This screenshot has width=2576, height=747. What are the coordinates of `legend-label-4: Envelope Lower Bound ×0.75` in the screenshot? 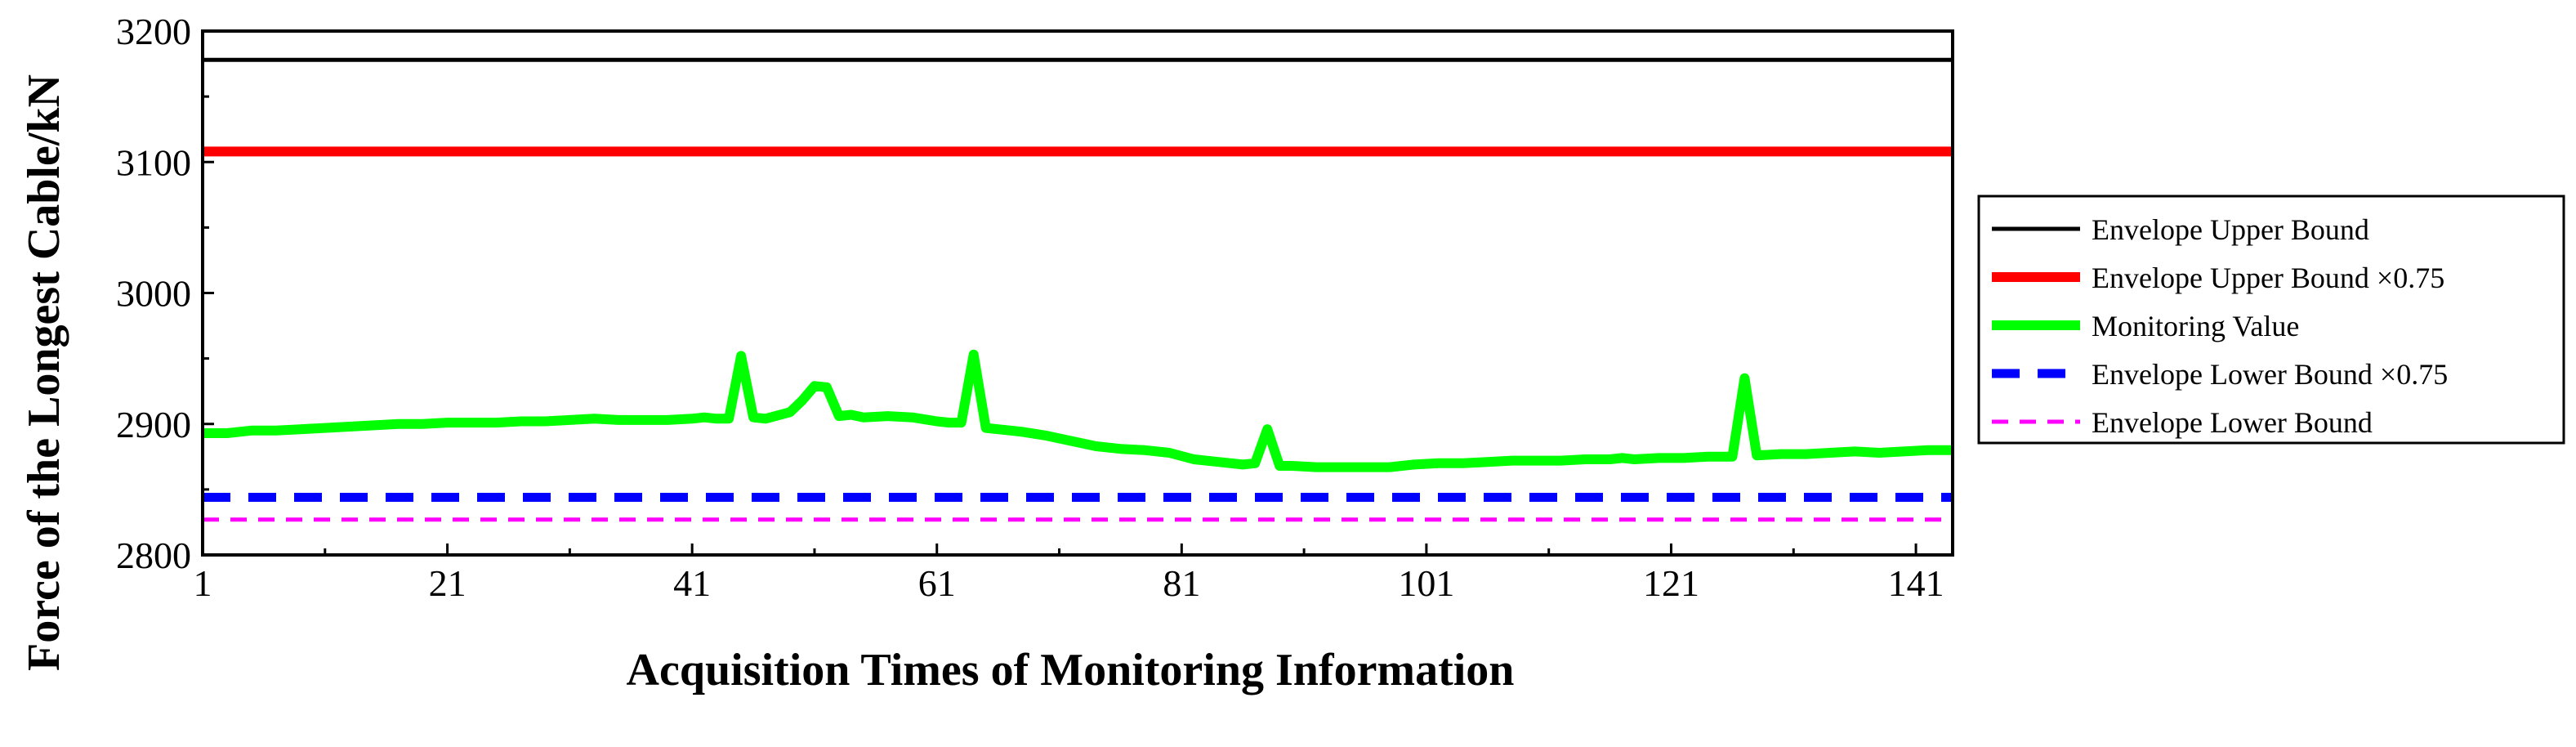 It's located at (2270, 374).